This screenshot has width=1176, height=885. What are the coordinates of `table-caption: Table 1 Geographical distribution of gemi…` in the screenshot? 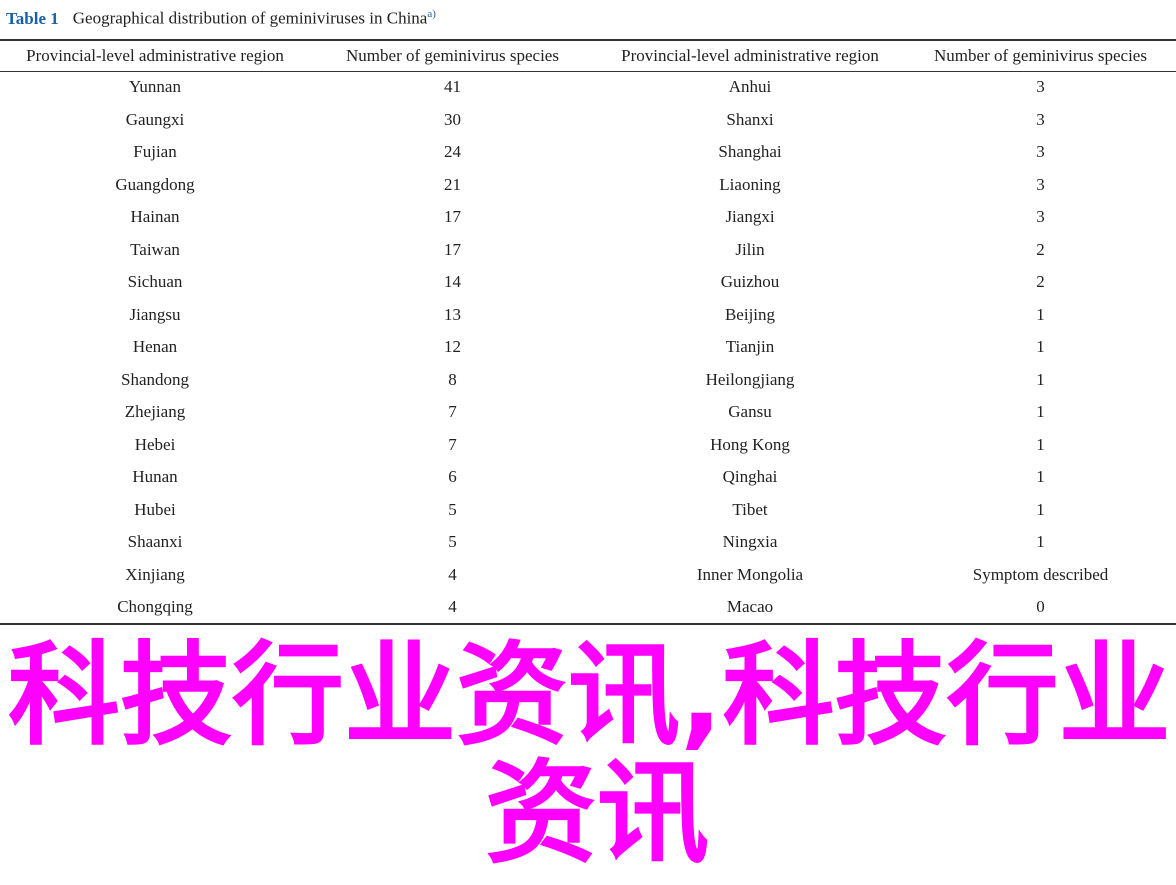 It's located at (221, 18).